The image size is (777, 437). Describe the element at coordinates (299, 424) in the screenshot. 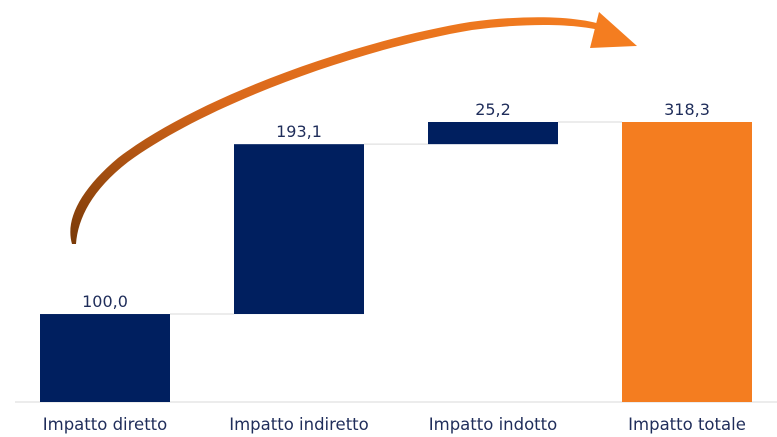

I see `category-label-2: Impatto indiretto` at that location.